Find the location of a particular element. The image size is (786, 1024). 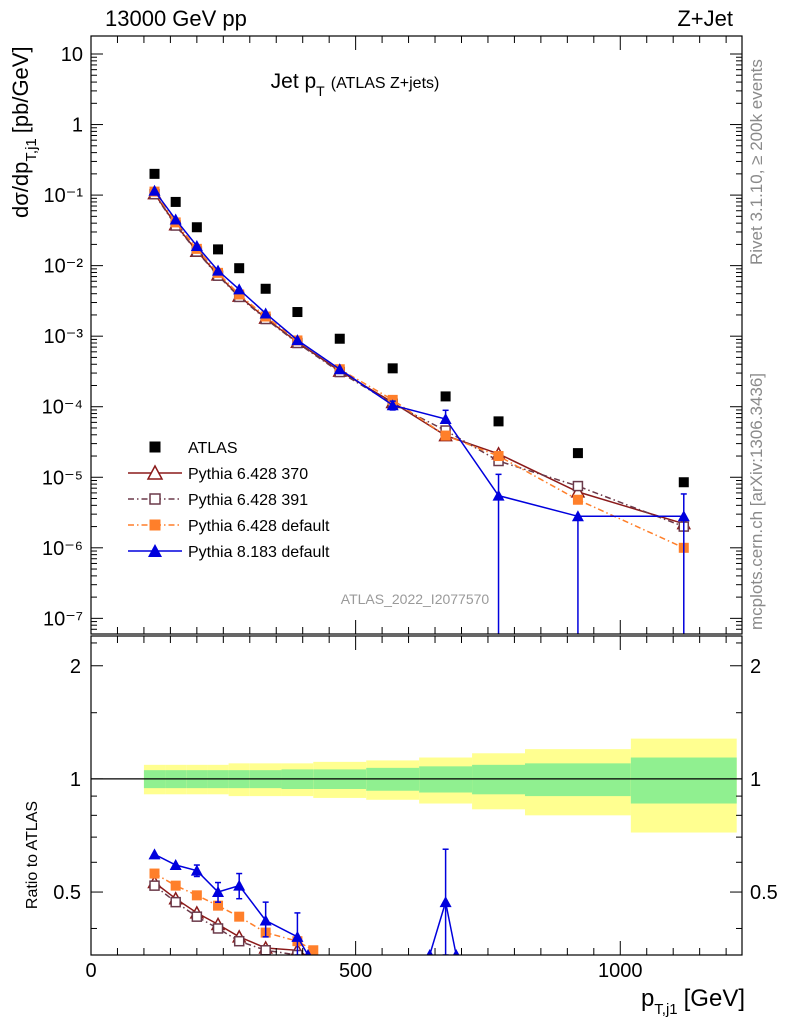

legend-label: Pythia 6.428 default is located at coordinates (259, 526).